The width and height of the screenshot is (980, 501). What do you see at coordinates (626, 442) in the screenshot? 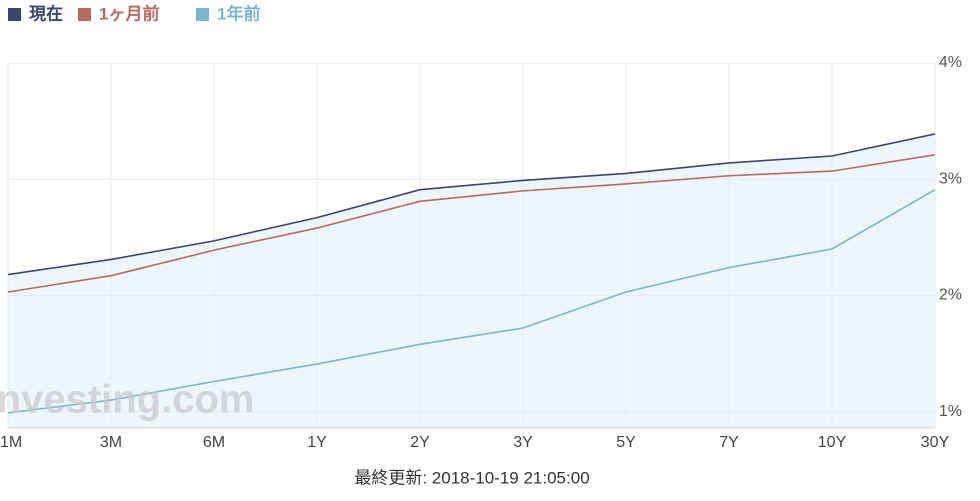
I see `x-tick-label: 5Y` at bounding box center [626, 442].